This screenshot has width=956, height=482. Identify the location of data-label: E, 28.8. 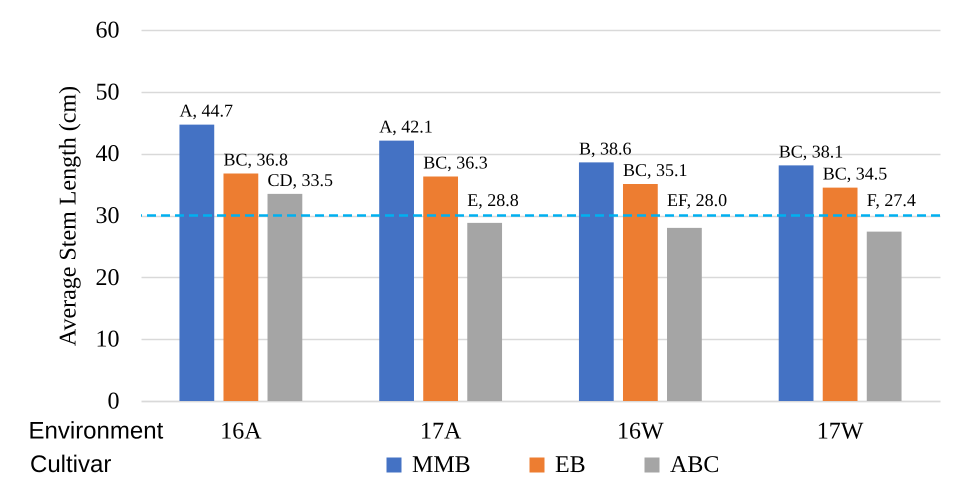
(493, 200).